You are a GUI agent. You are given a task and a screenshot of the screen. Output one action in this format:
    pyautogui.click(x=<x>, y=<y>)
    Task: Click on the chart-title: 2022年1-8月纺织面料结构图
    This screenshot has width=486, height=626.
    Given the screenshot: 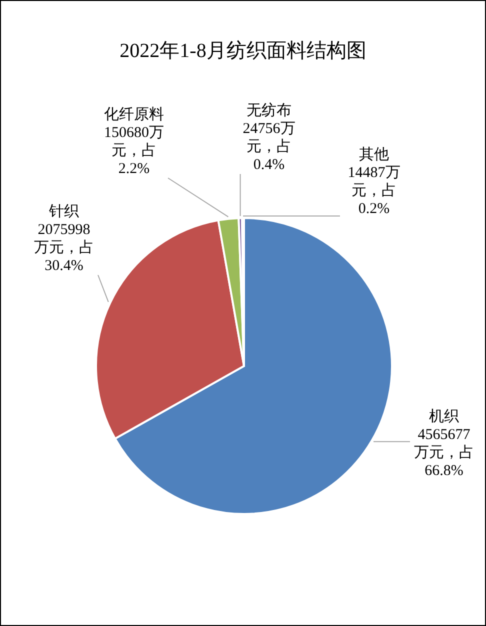 What is the action you would take?
    pyautogui.click(x=243, y=51)
    